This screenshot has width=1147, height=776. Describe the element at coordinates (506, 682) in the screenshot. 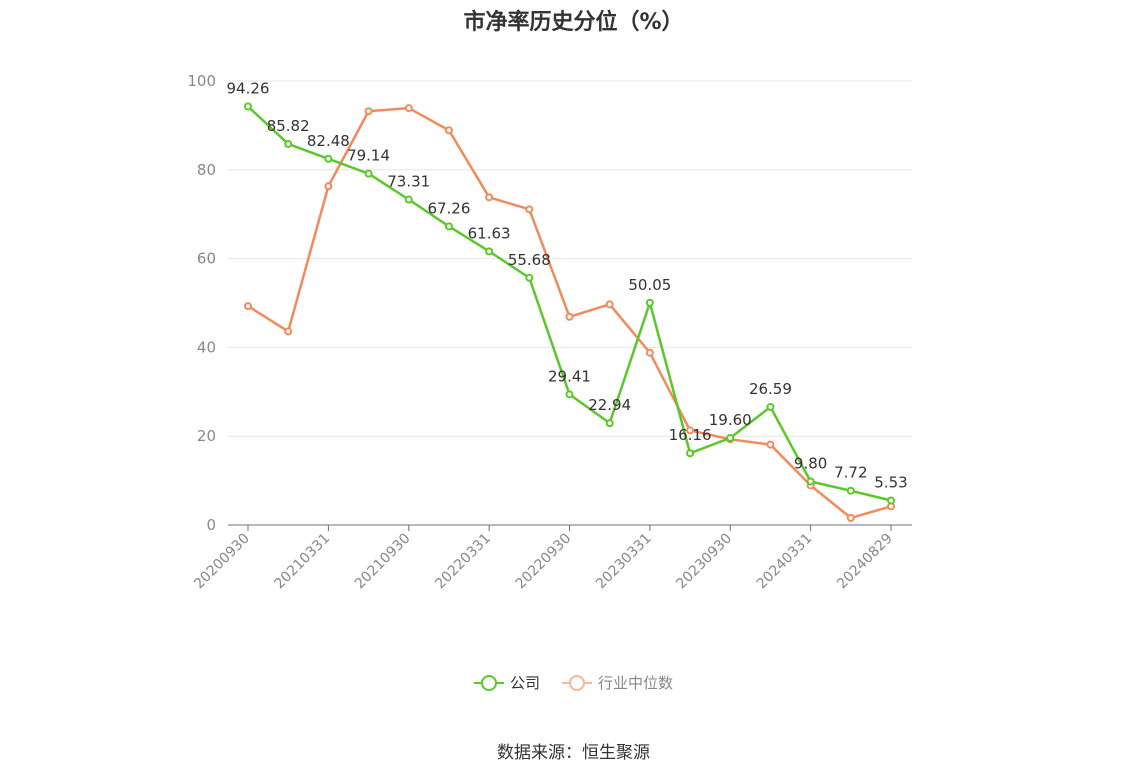

I see `legend-item-company: 公司` at that location.